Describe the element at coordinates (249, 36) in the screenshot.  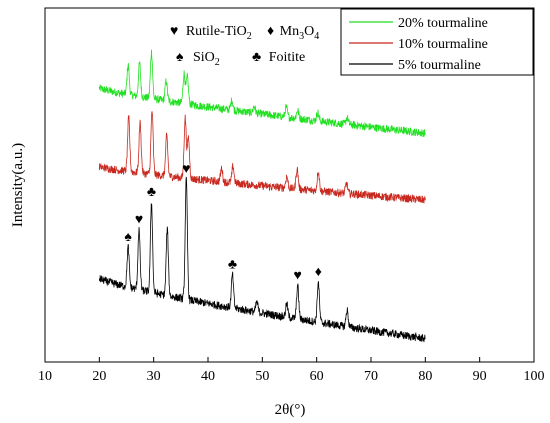
I see `phase-legend-rutile-sub: 2` at that location.